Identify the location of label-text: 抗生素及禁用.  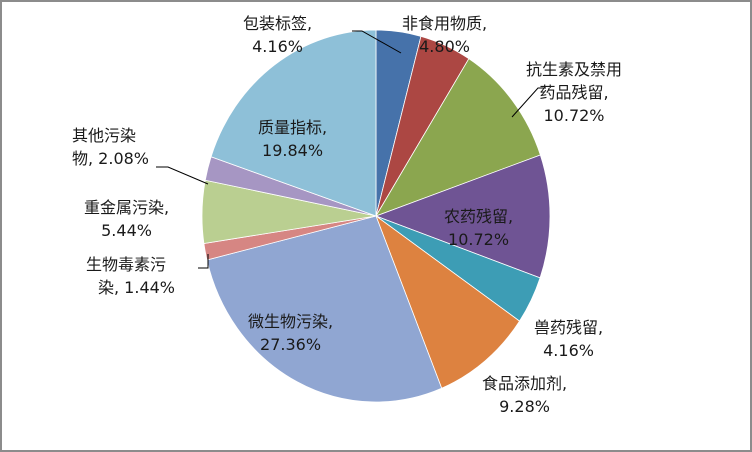
(574, 69).